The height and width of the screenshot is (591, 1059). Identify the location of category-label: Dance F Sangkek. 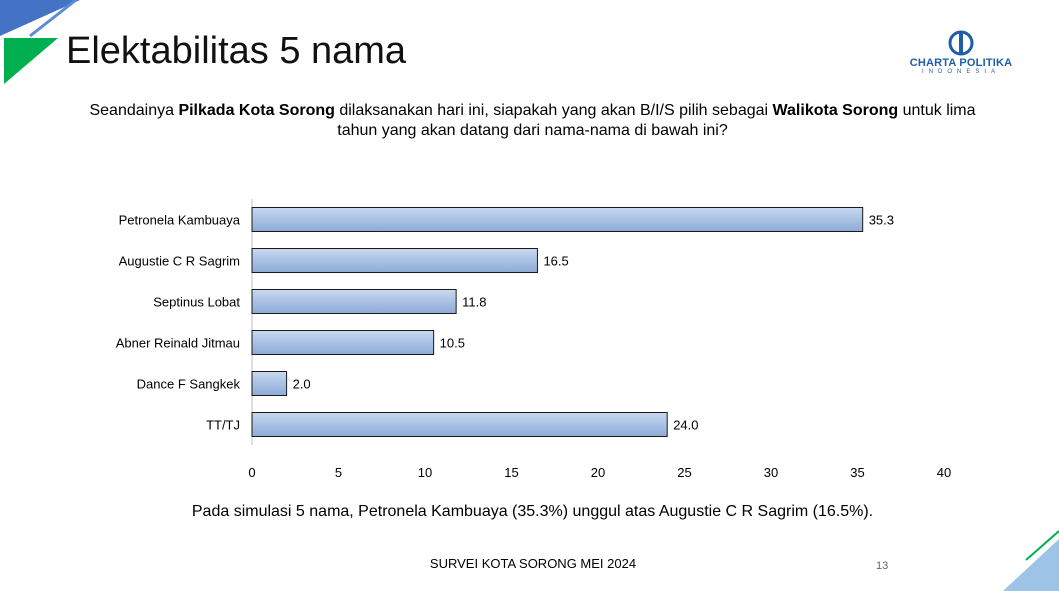
(189, 384).